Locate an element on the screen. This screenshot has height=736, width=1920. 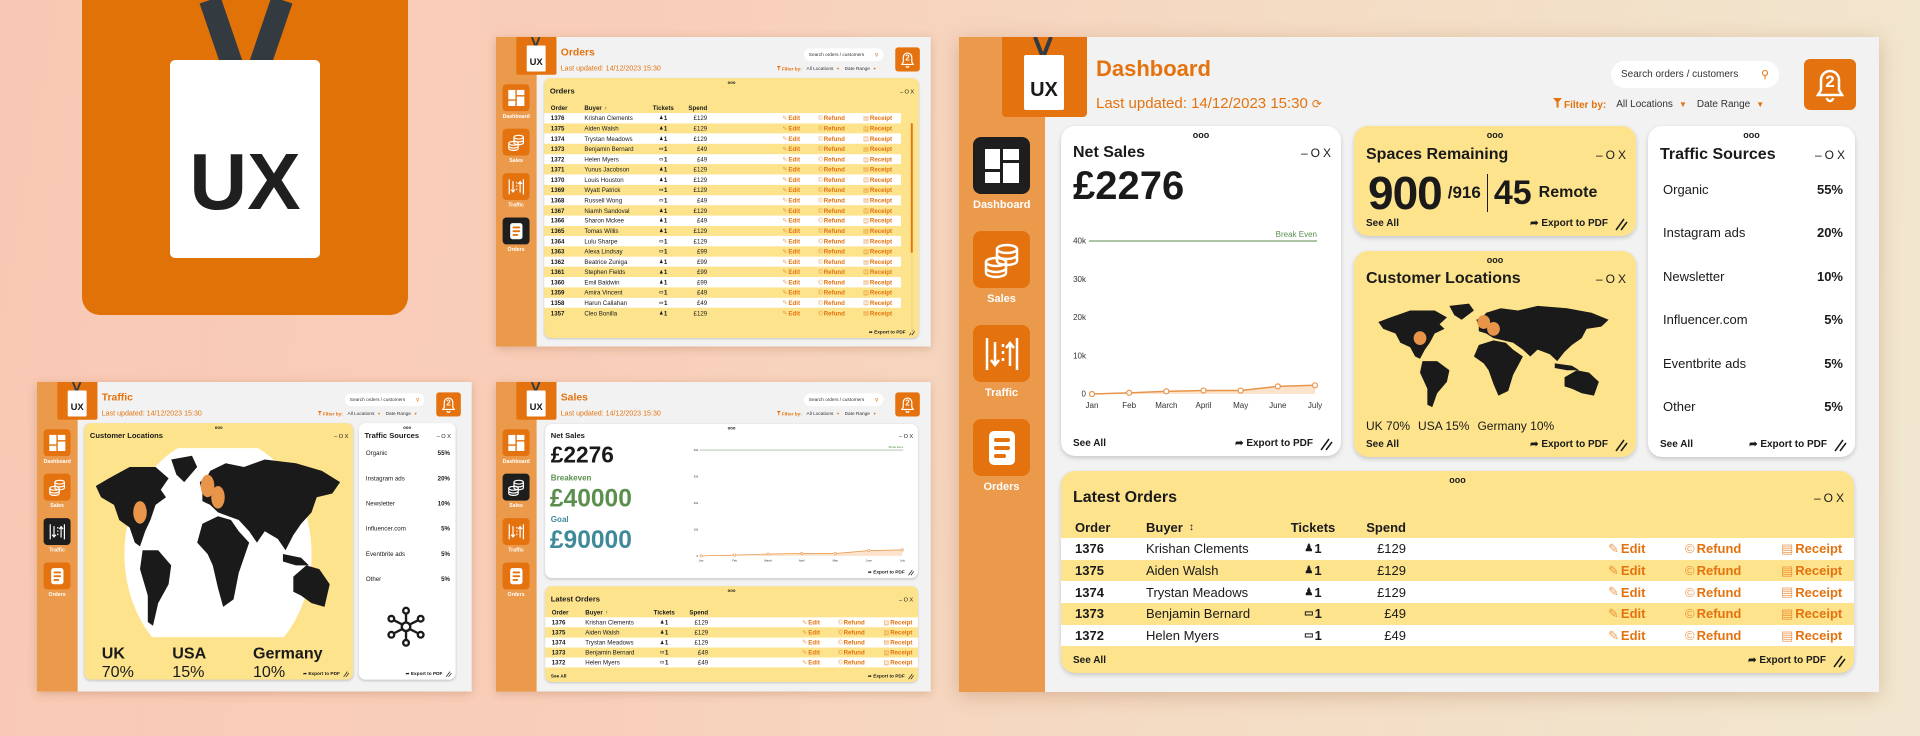
sidebar-item-traffic: Traffic is located at coordinates (516, 535).